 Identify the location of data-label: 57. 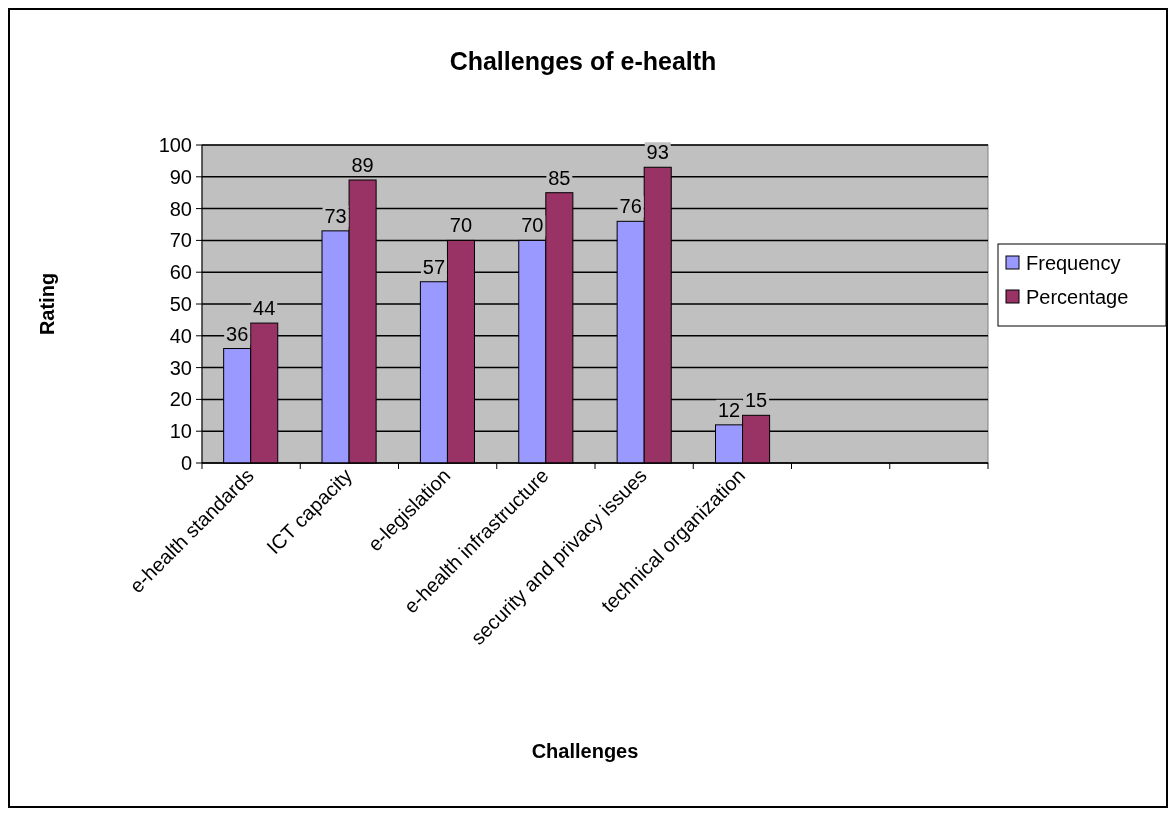
(434, 266).